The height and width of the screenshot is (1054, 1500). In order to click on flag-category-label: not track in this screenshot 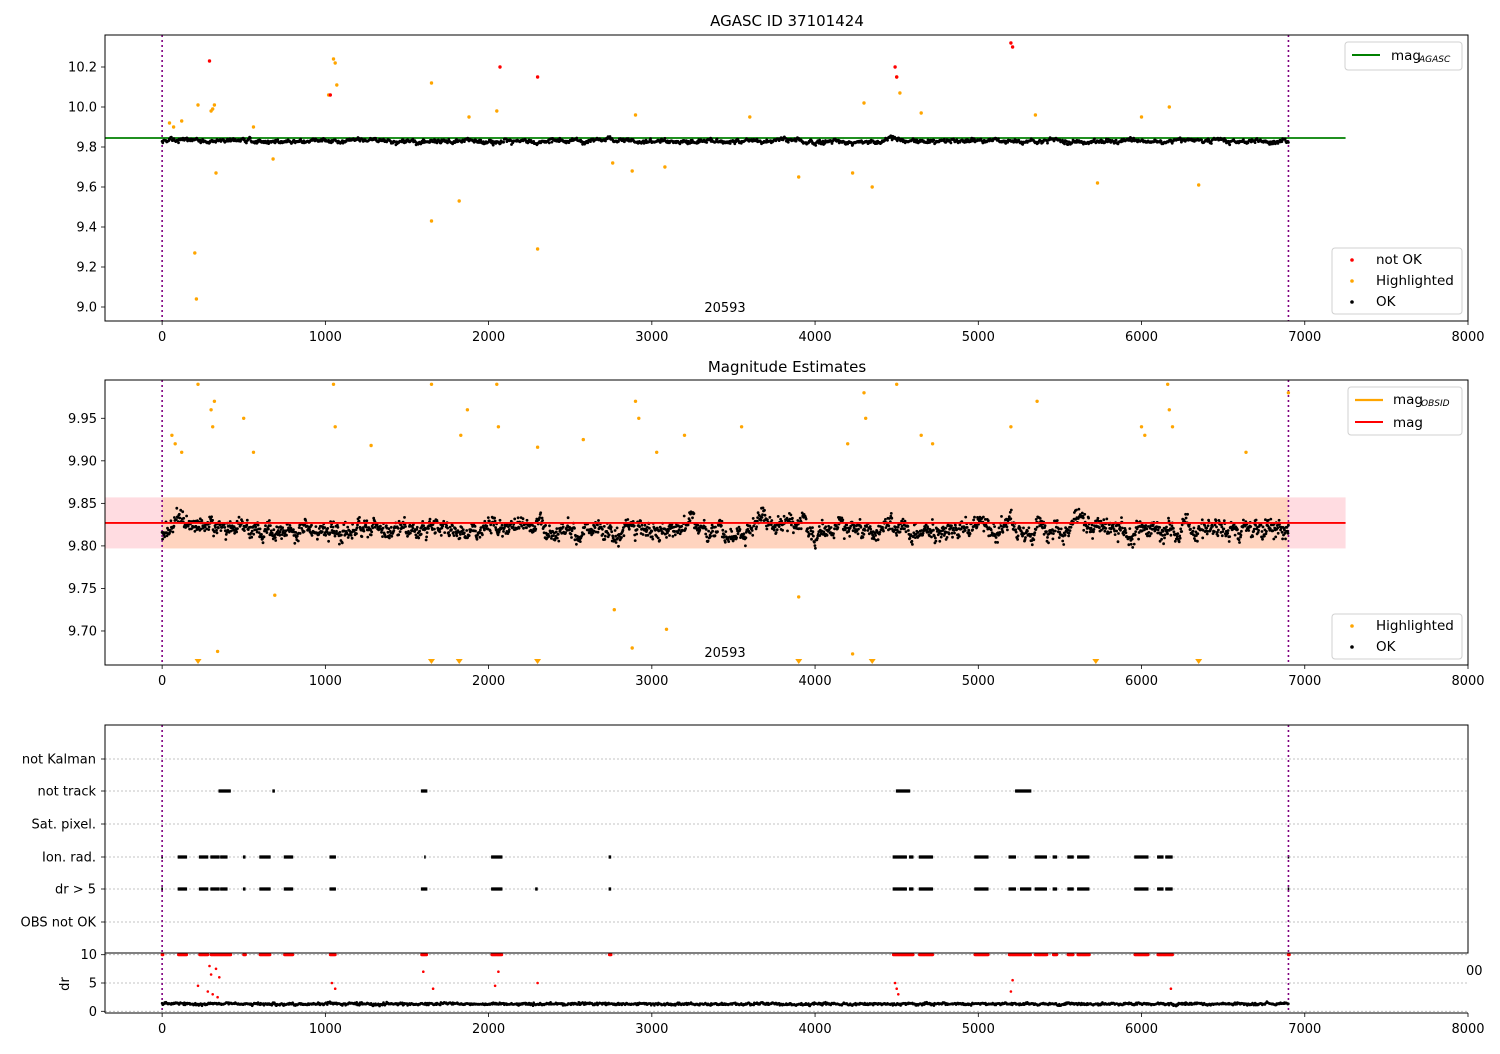, I will do `click(66, 792)`.